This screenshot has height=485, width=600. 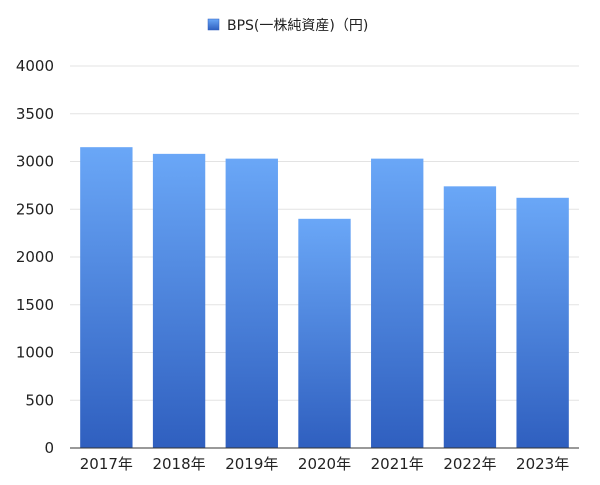 I want to click on legend-swatch, so click(x=213, y=24).